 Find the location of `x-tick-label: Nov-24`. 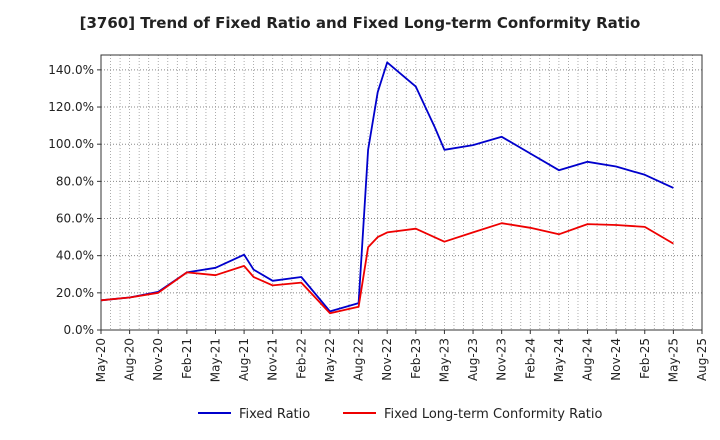

x-tick-label: Nov-24 is located at coordinates (616, 359).